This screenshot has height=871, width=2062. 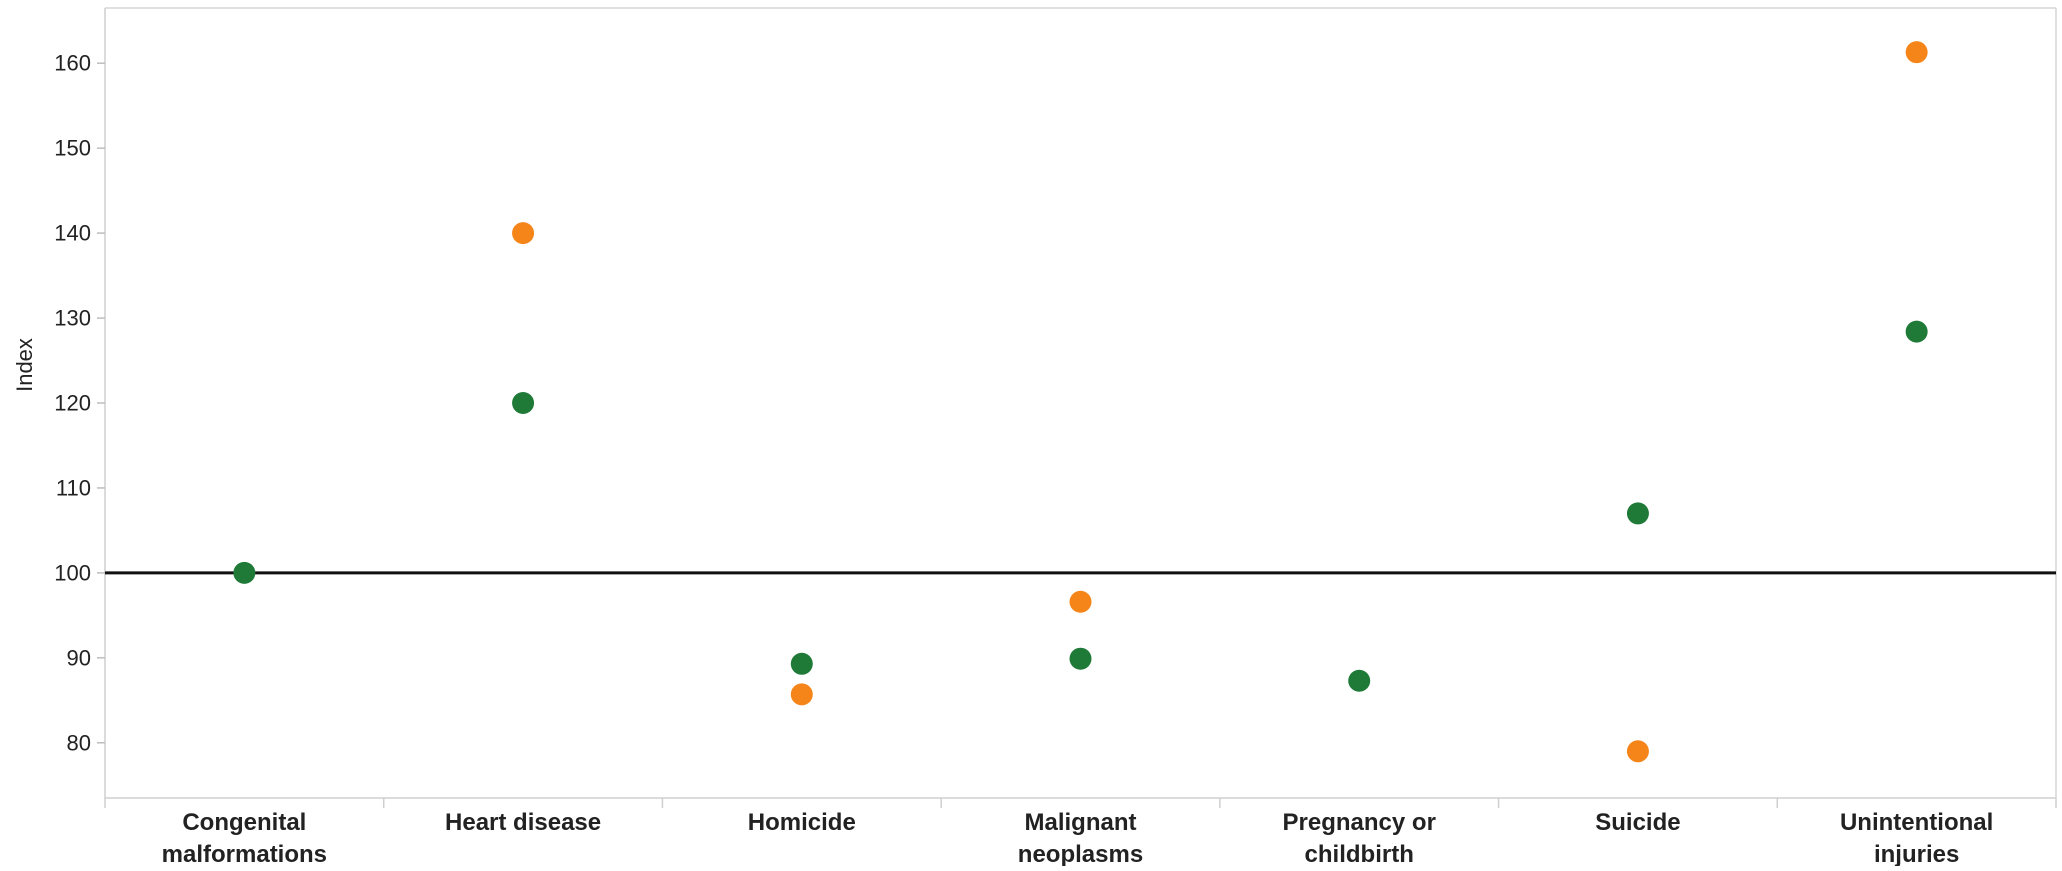 I want to click on y-tick-label: 160, so click(x=72, y=63).